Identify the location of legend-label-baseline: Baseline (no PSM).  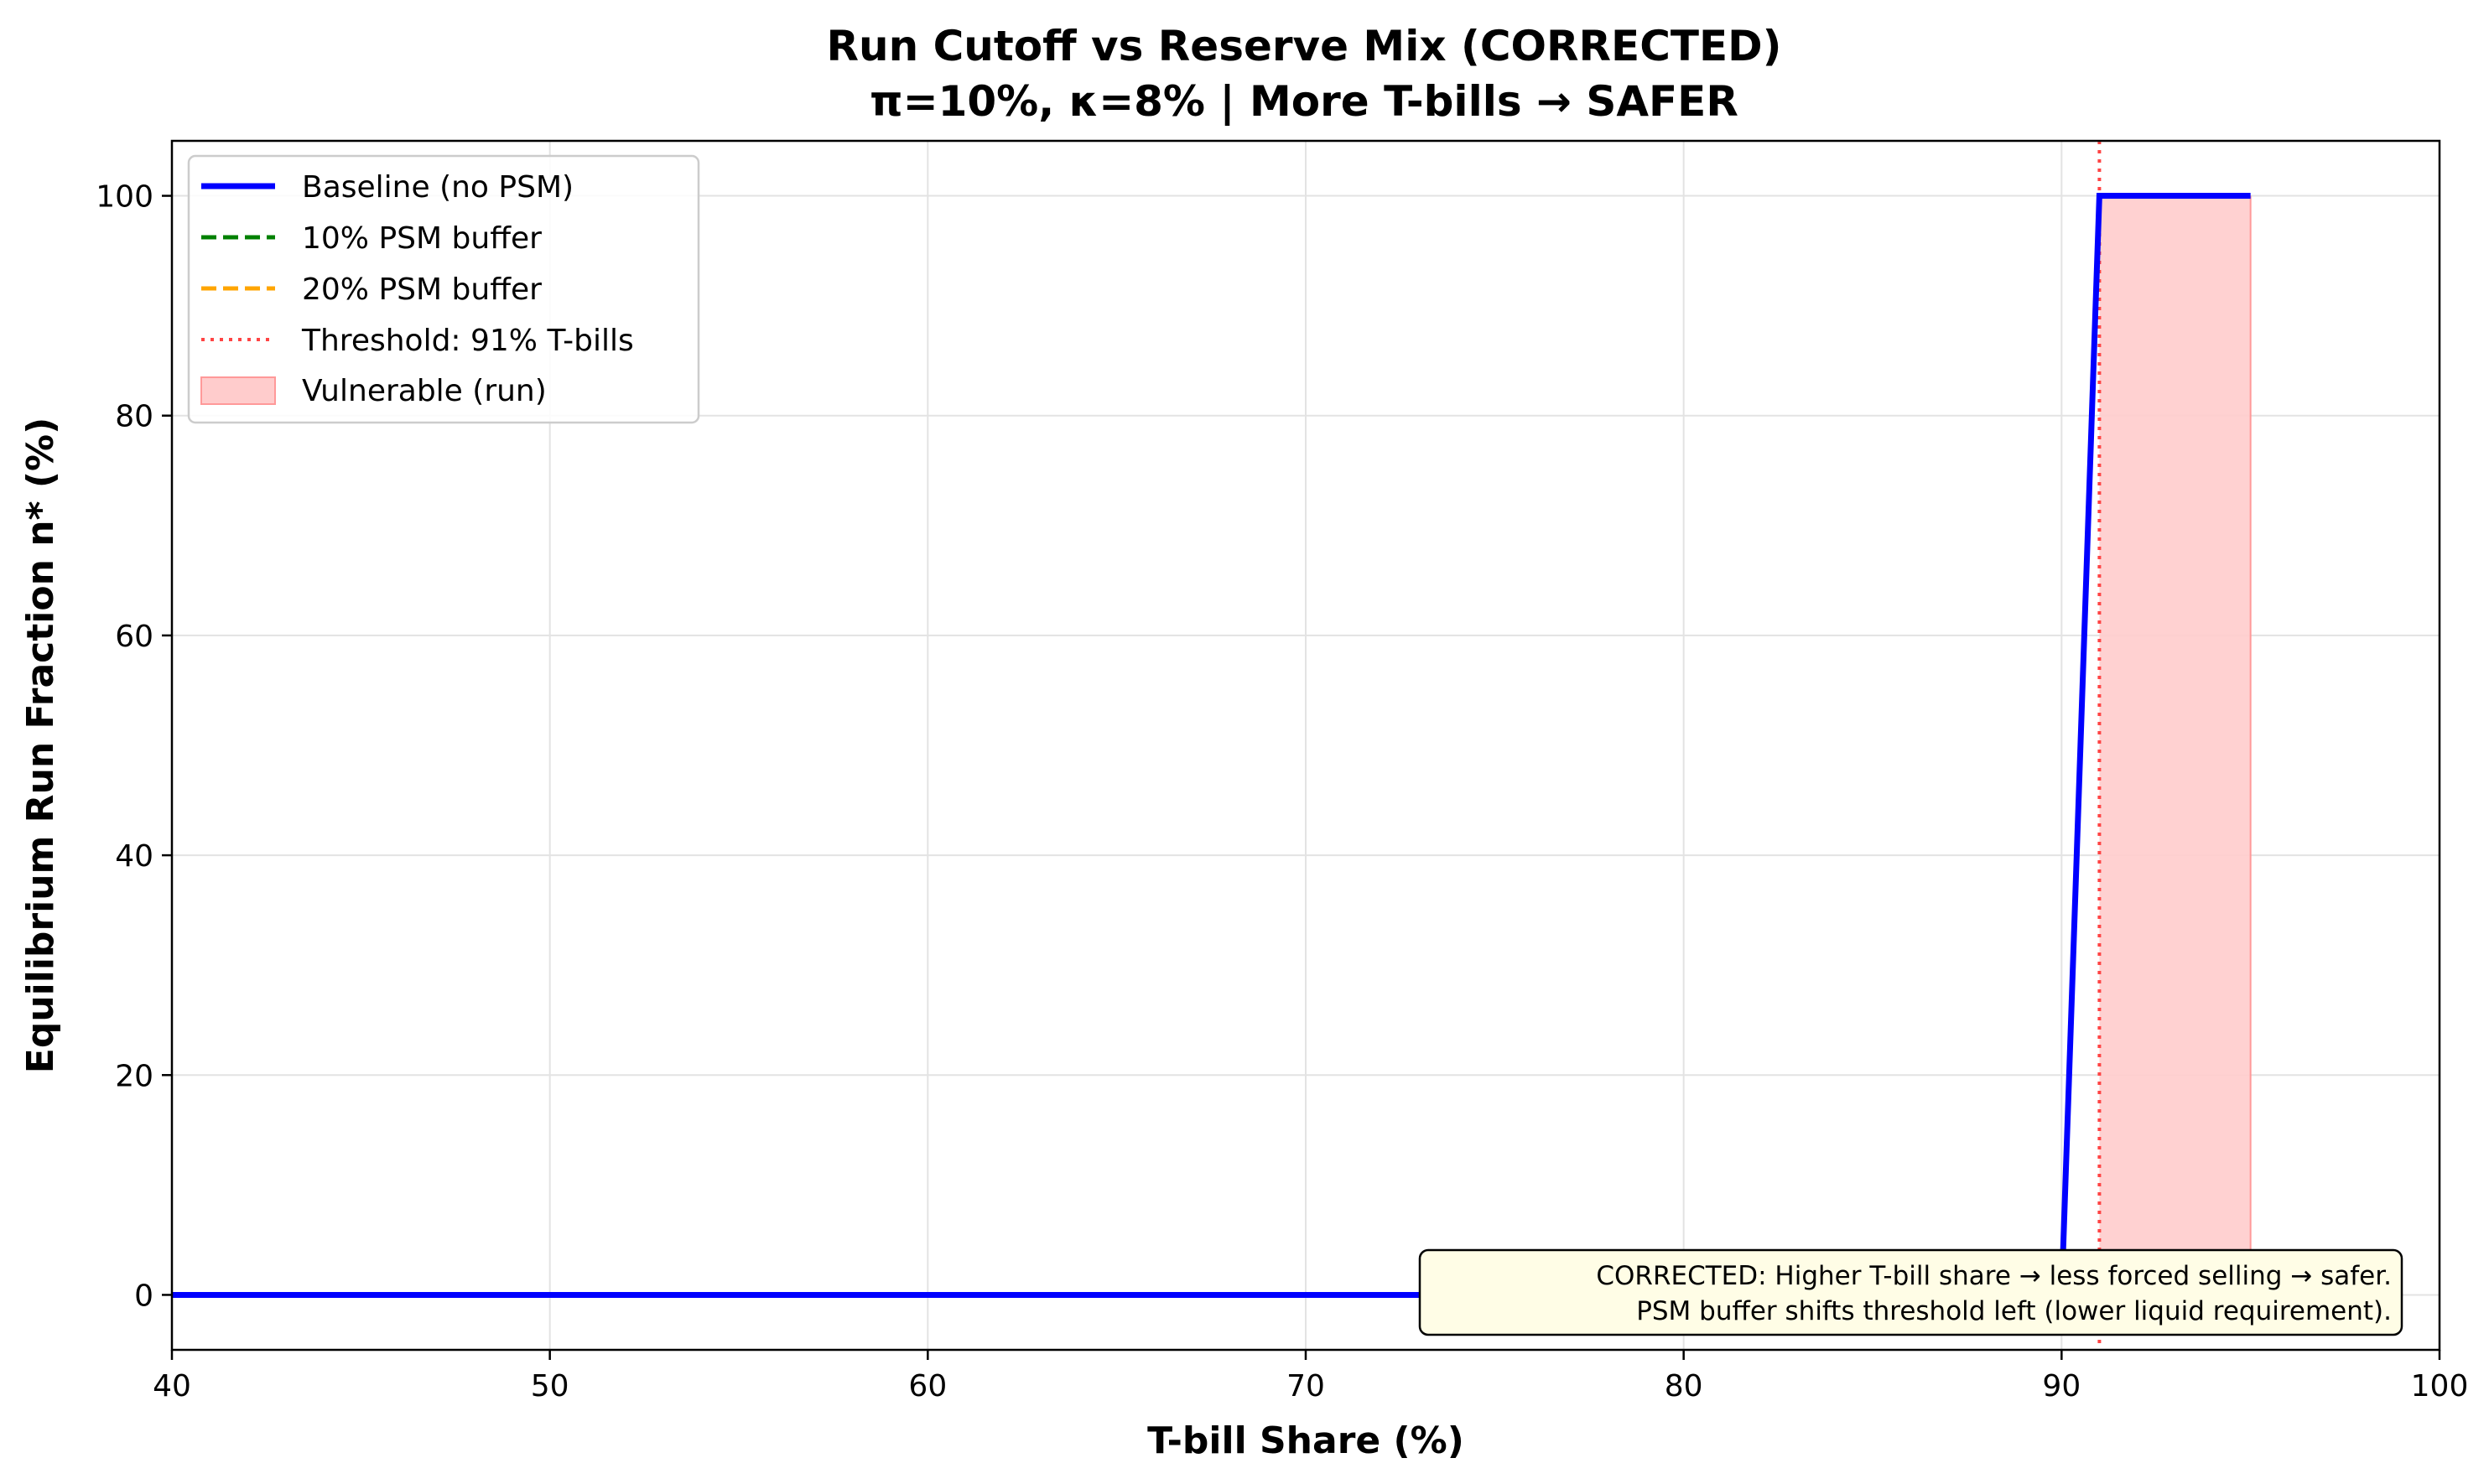
(438, 187).